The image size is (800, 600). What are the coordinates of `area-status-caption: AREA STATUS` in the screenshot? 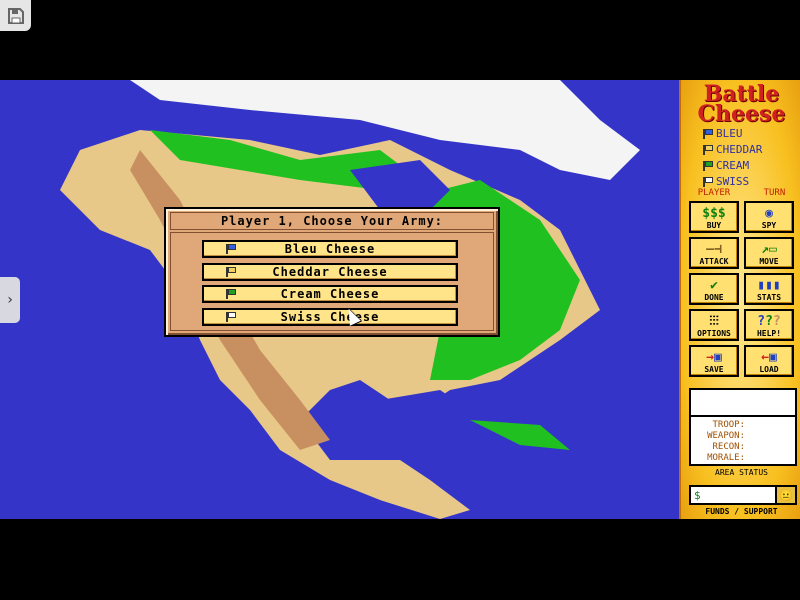 It's located at (741, 472).